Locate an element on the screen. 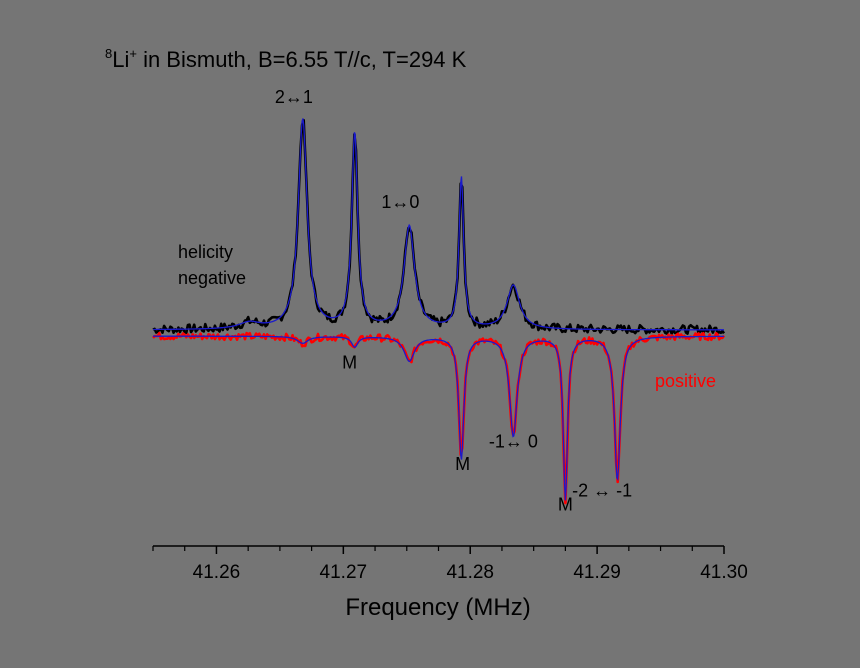 The width and height of the screenshot is (860, 668). peak-annotation: 1↔0 is located at coordinates (400, 202).